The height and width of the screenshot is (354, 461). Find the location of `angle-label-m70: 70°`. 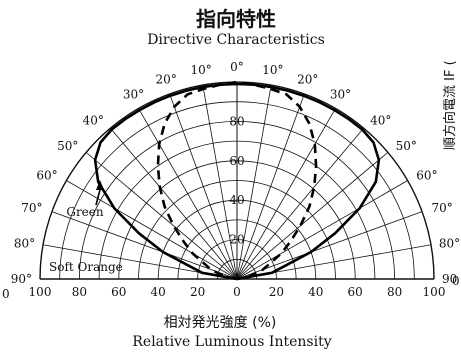

angle-label-m70: 70° is located at coordinates (31, 208).